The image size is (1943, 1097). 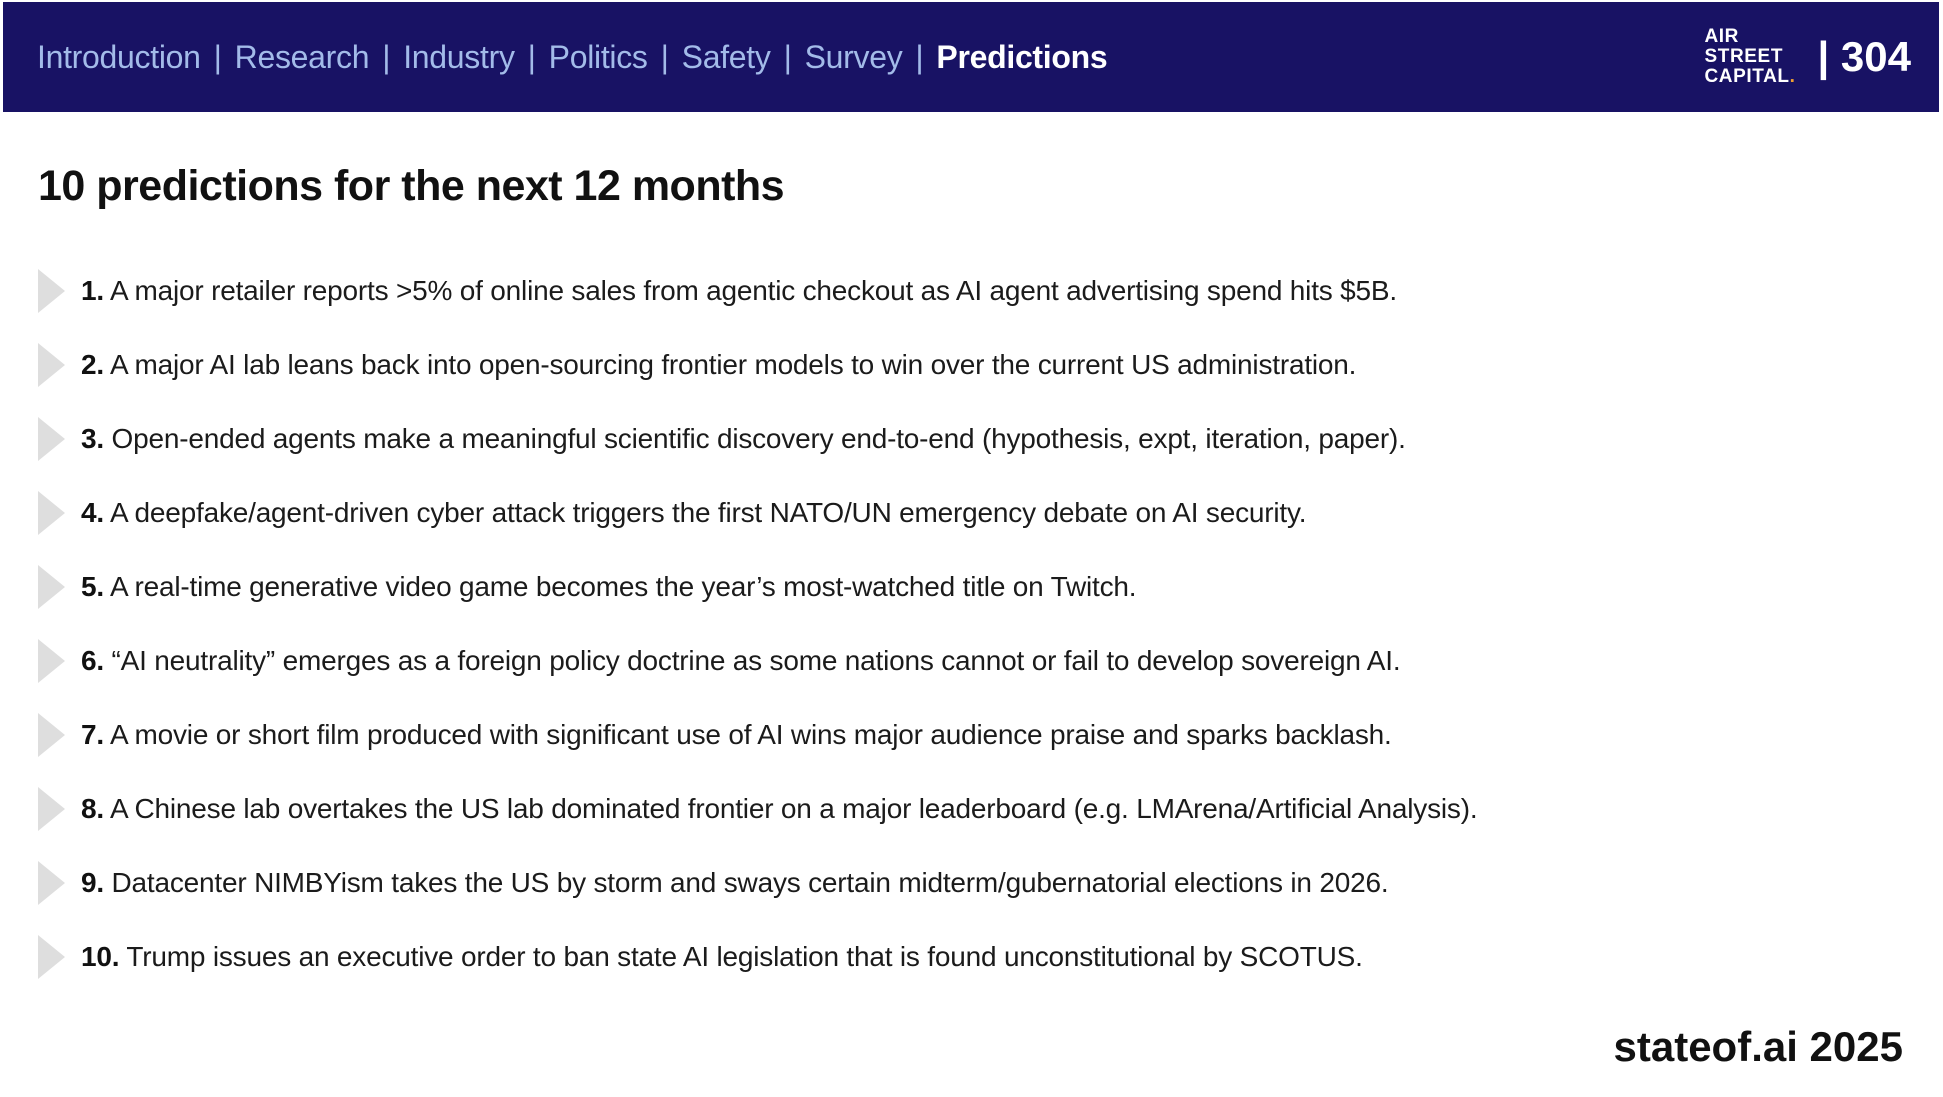 I want to click on logo-line-1: AIR, so click(x=1722, y=37).